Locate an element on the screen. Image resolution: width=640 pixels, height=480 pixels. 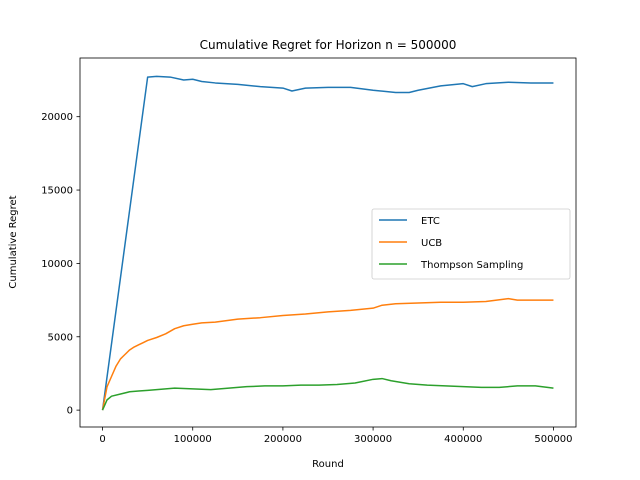
x-tick-label: 0 is located at coordinates (102, 439).